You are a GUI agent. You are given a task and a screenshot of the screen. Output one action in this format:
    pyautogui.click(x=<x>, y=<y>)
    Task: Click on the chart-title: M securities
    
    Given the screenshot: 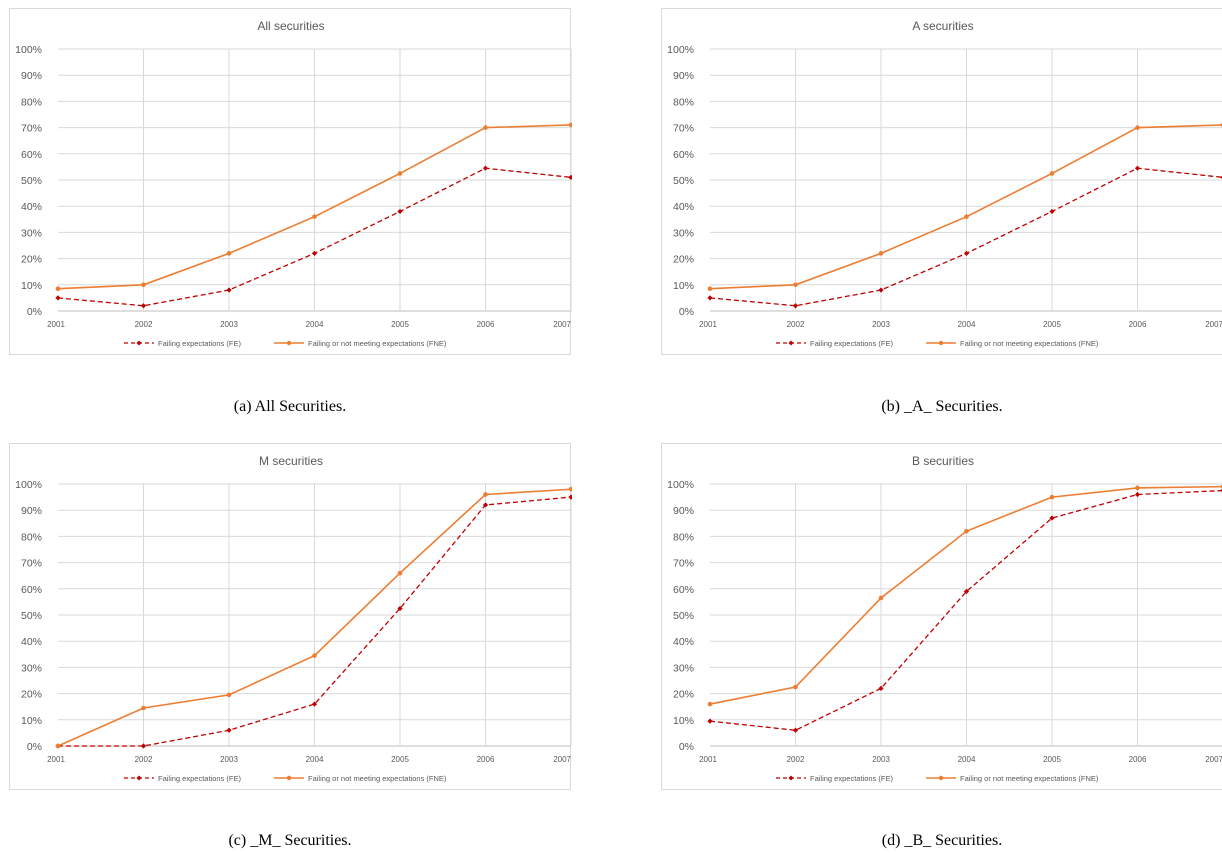 What is the action you would take?
    pyautogui.click(x=291, y=461)
    